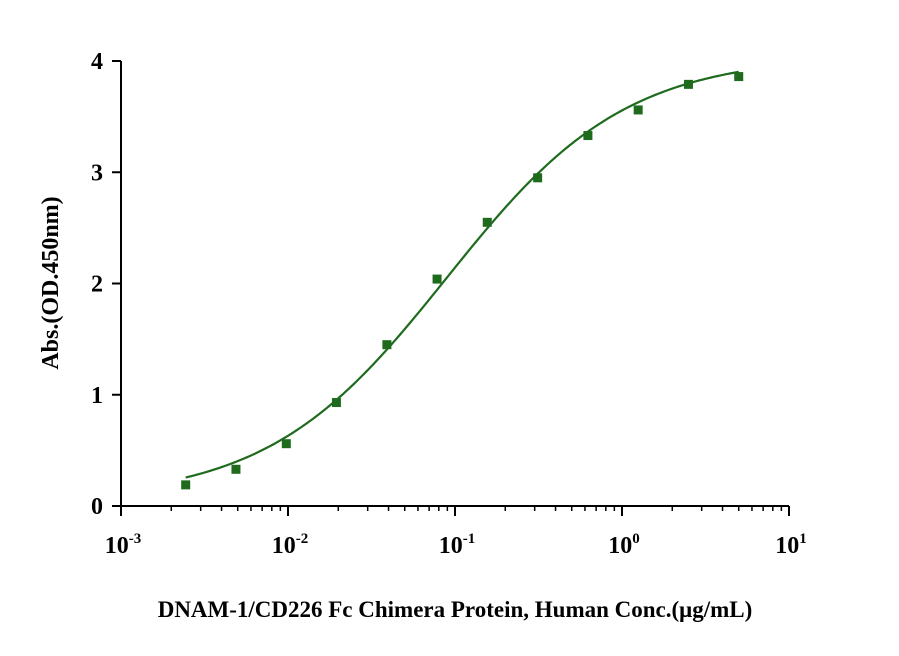 The image size is (899, 656). Describe the element at coordinates (97, 507) in the screenshot. I see `y-tick-label: 0` at that location.